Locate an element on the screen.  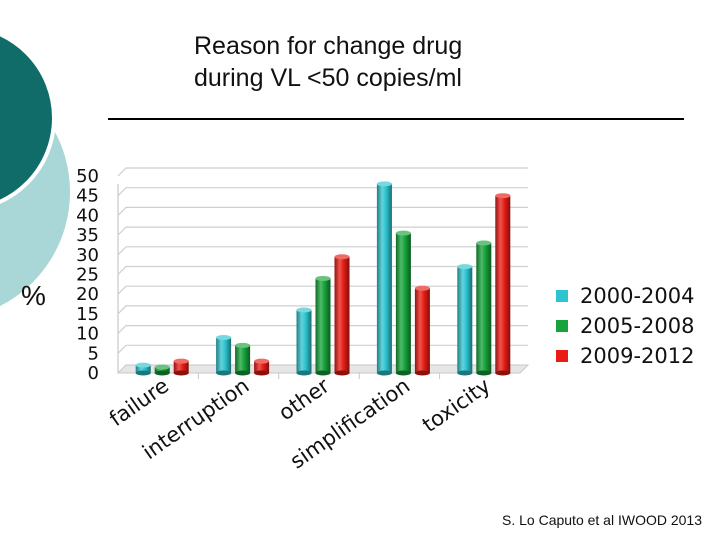
bar-interruption-2009-2012 is located at coordinates (262, 367).